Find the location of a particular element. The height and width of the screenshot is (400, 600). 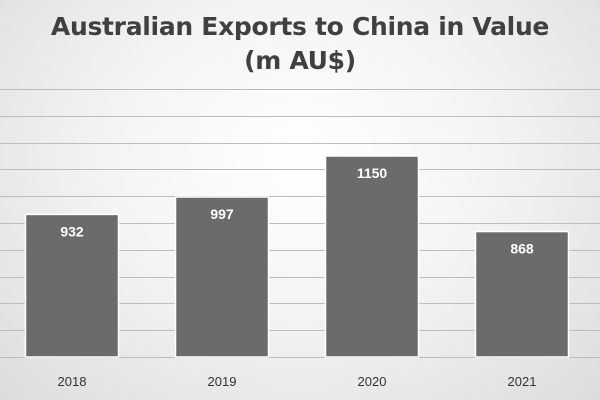

x-tick-label: 2018 is located at coordinates (72, 381).